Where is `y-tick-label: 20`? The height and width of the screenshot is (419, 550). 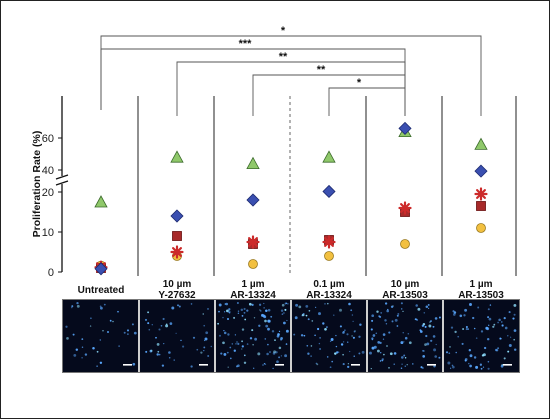
y-tick-label: 20 is located at coordinates (48, 193).